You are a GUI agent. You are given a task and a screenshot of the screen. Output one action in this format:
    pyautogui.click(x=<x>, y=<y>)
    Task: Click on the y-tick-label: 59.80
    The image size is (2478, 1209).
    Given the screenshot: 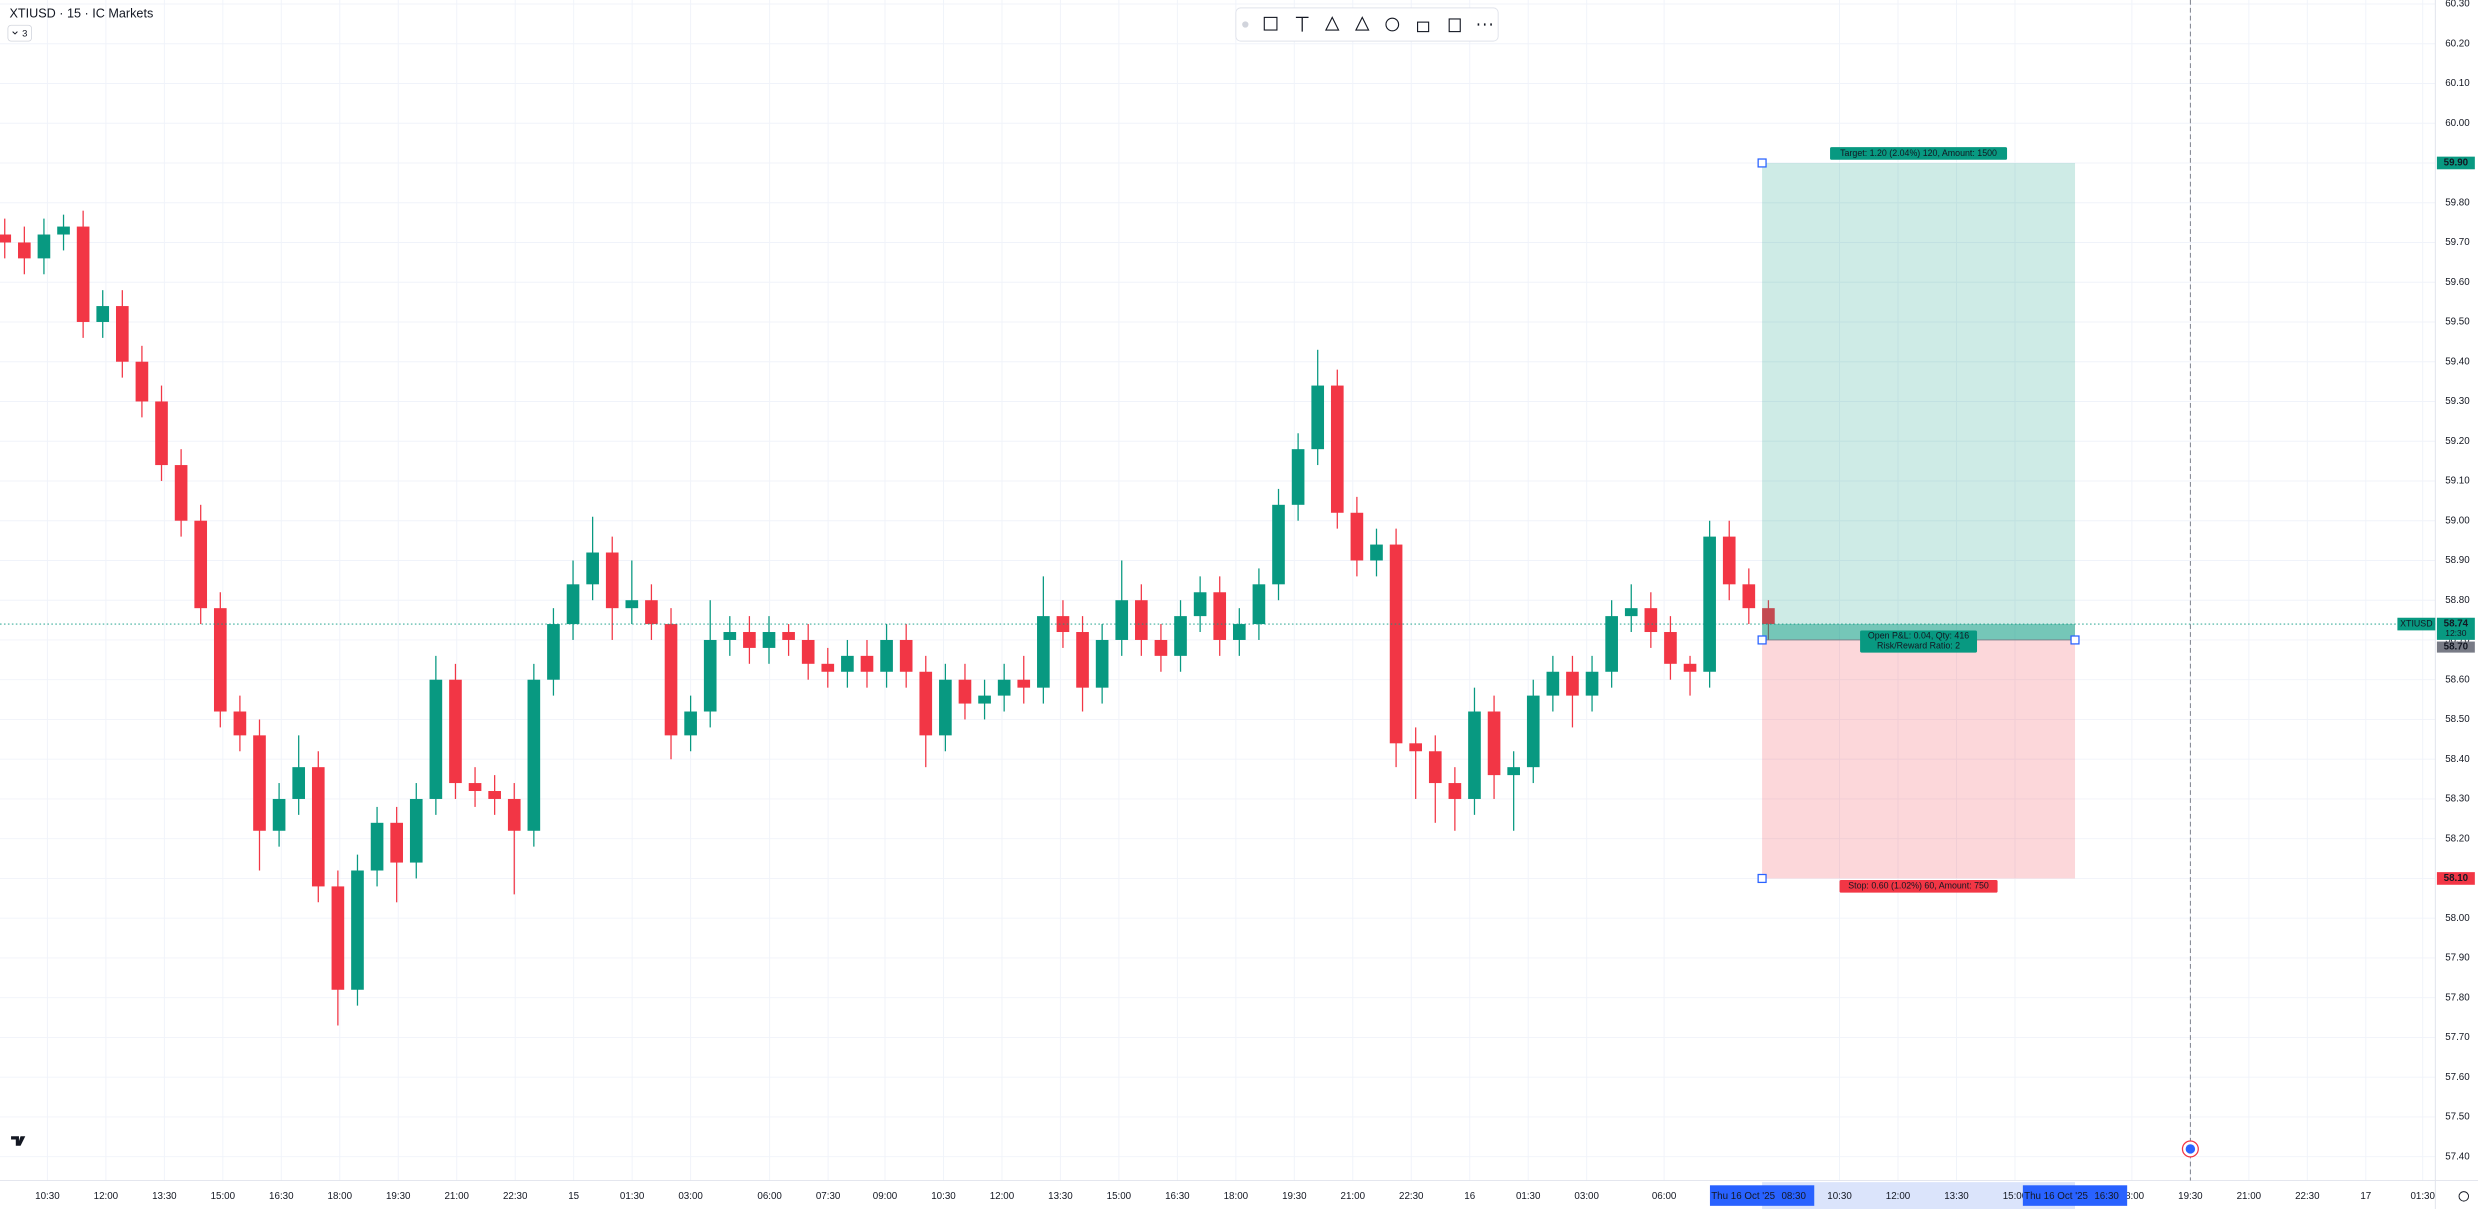 What is the action you would take?
    pyautogui.click(x=2457, y=202)
    